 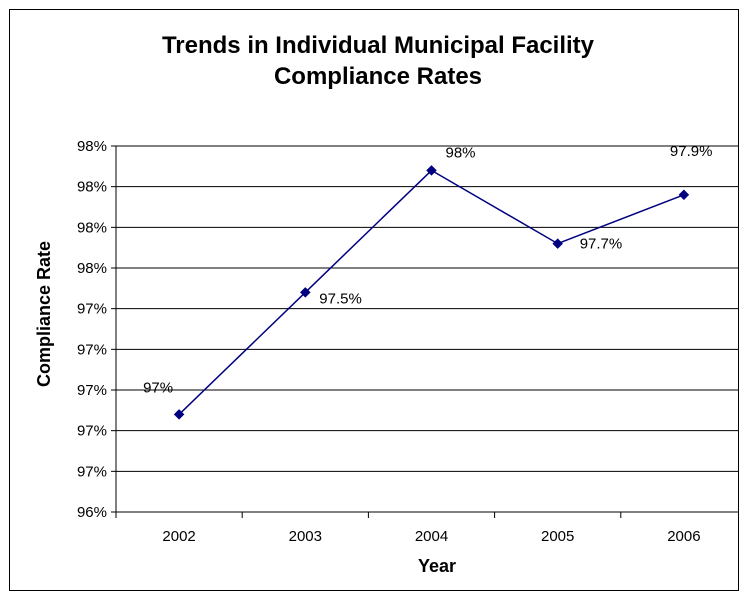 What do you see at coordinates (305, 536) in the screenshot?
I see `x-tick-label: 2003` at bounding box center [305, 536].